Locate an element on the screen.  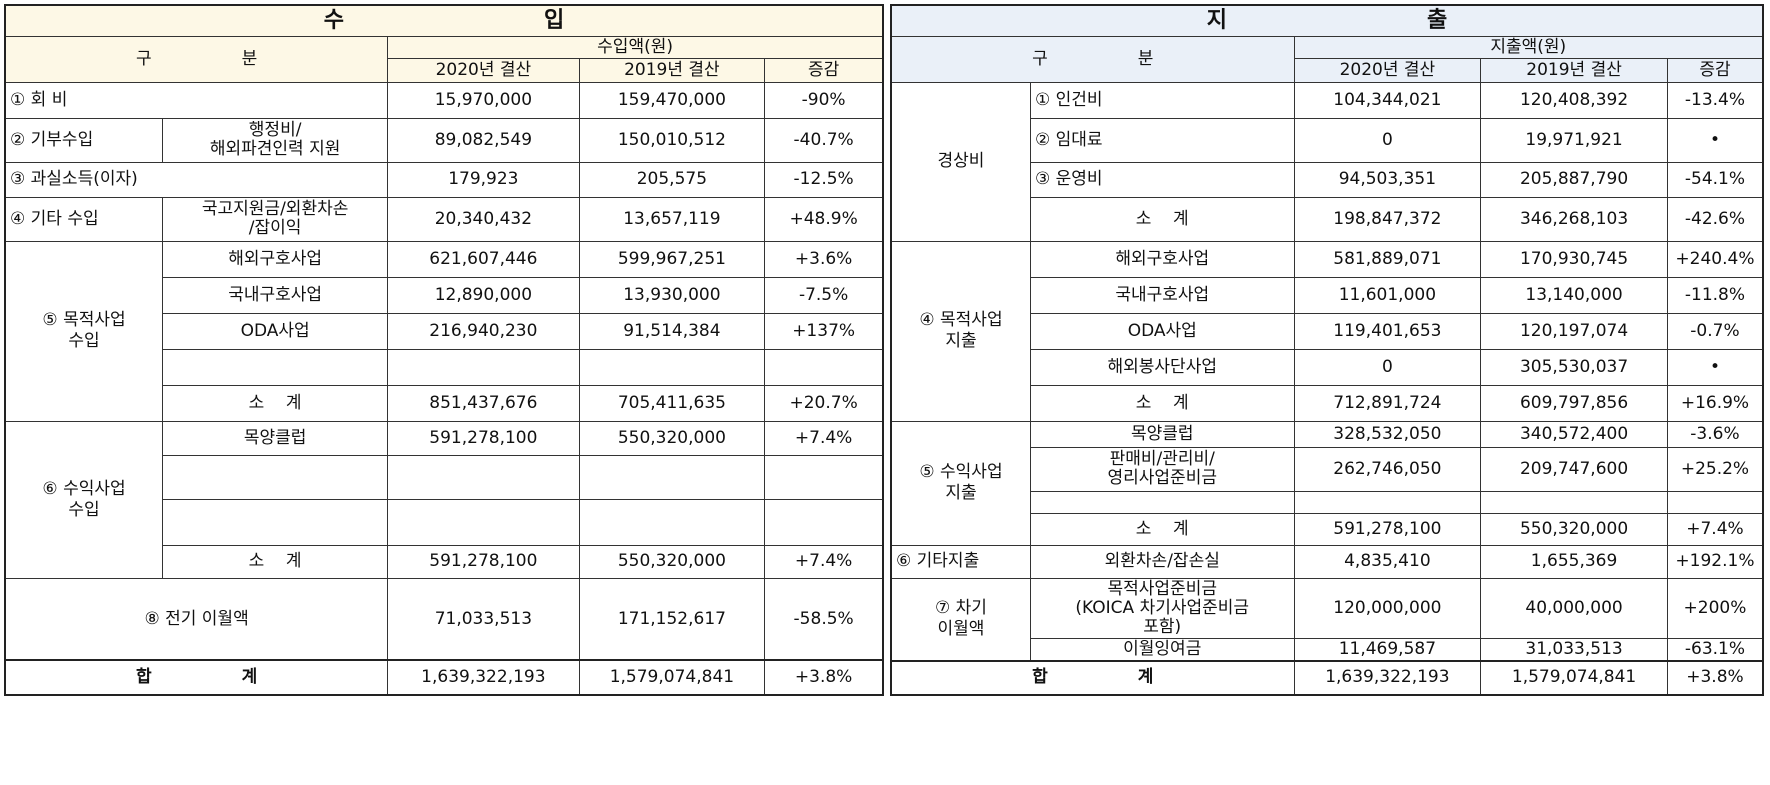
expense-col-change: 증감 is located at coordinates (1715, 70).